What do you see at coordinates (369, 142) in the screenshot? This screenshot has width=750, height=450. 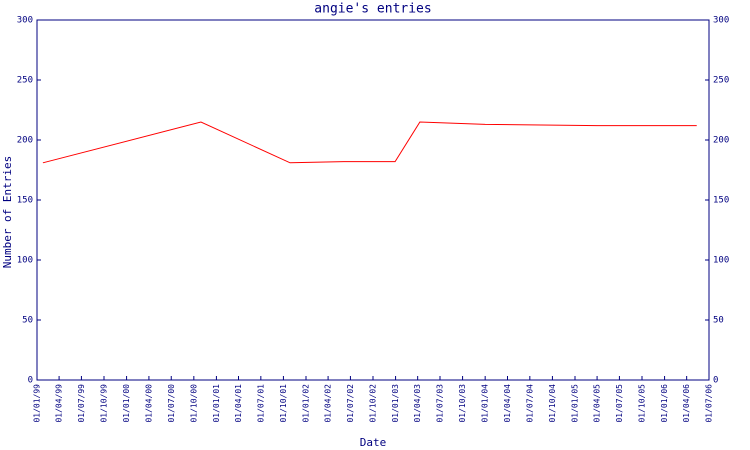 I see `data-line` at bounding box center [369, 142].